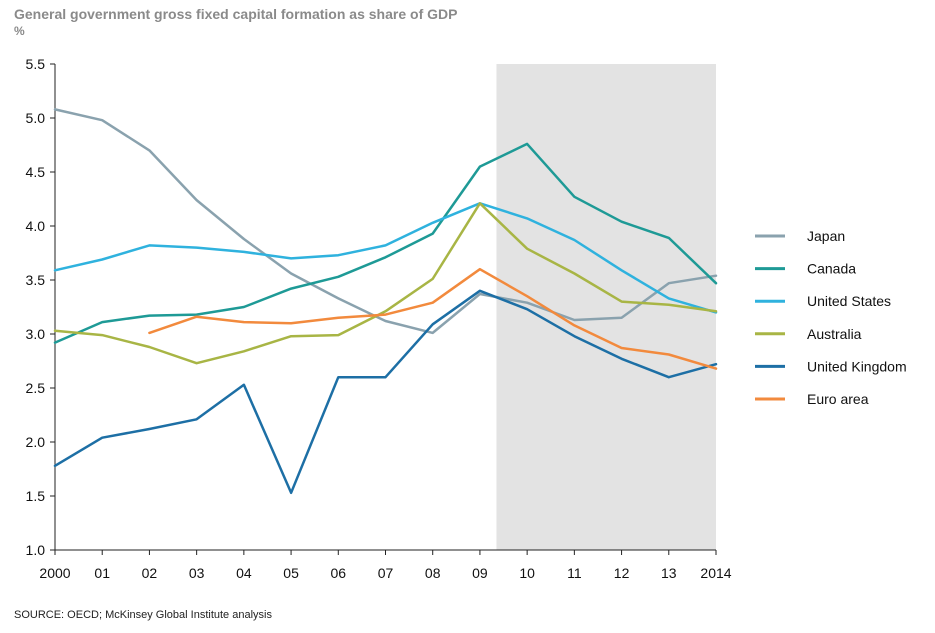  What do you see at coordinates (36, 172) in the screenshot?
I see `y-tick-label: 4.5` at bounding box center [36, 172].